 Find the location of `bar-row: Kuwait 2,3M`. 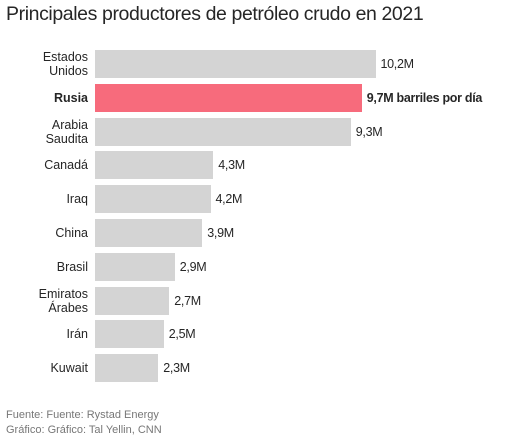

bar-row: Kuwait 2,3M is located at coordinates (257, 368).